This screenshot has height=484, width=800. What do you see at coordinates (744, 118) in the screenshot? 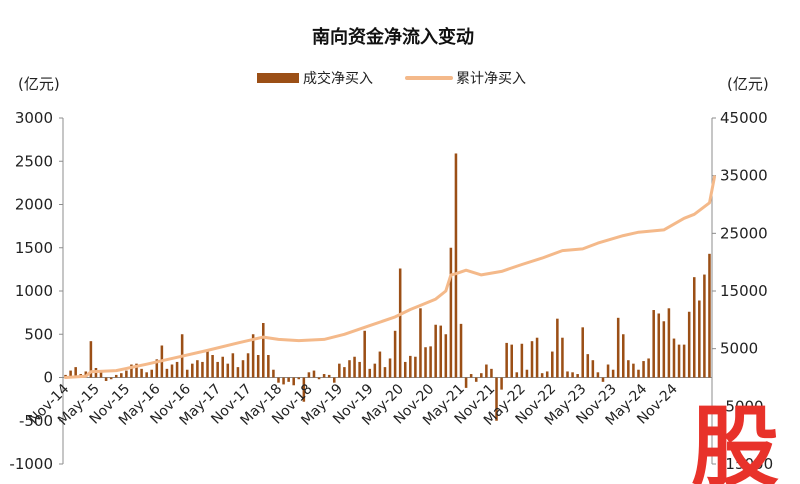
I see `right-y-tick-label: 45000` at bounding box center [744, 118].